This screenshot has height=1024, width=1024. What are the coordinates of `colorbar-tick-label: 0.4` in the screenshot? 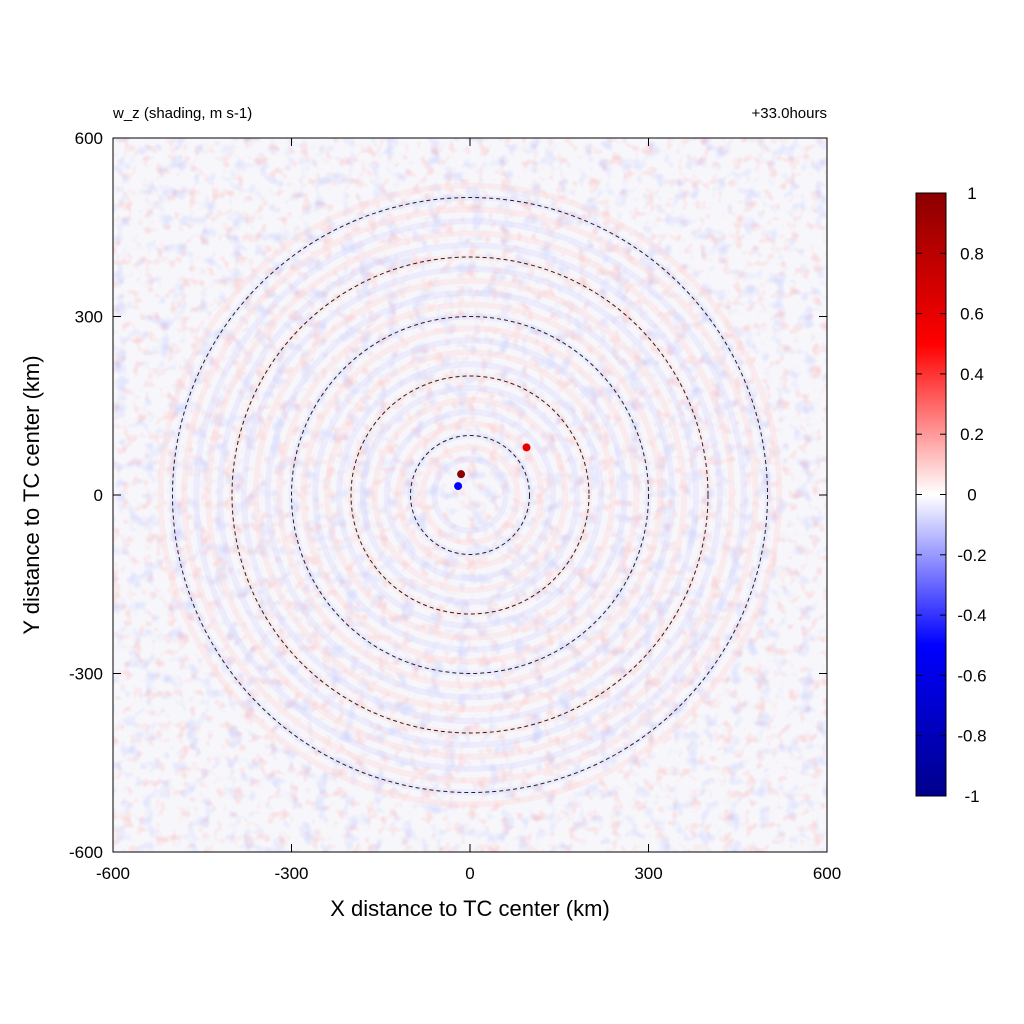 It's located at (972, 374).